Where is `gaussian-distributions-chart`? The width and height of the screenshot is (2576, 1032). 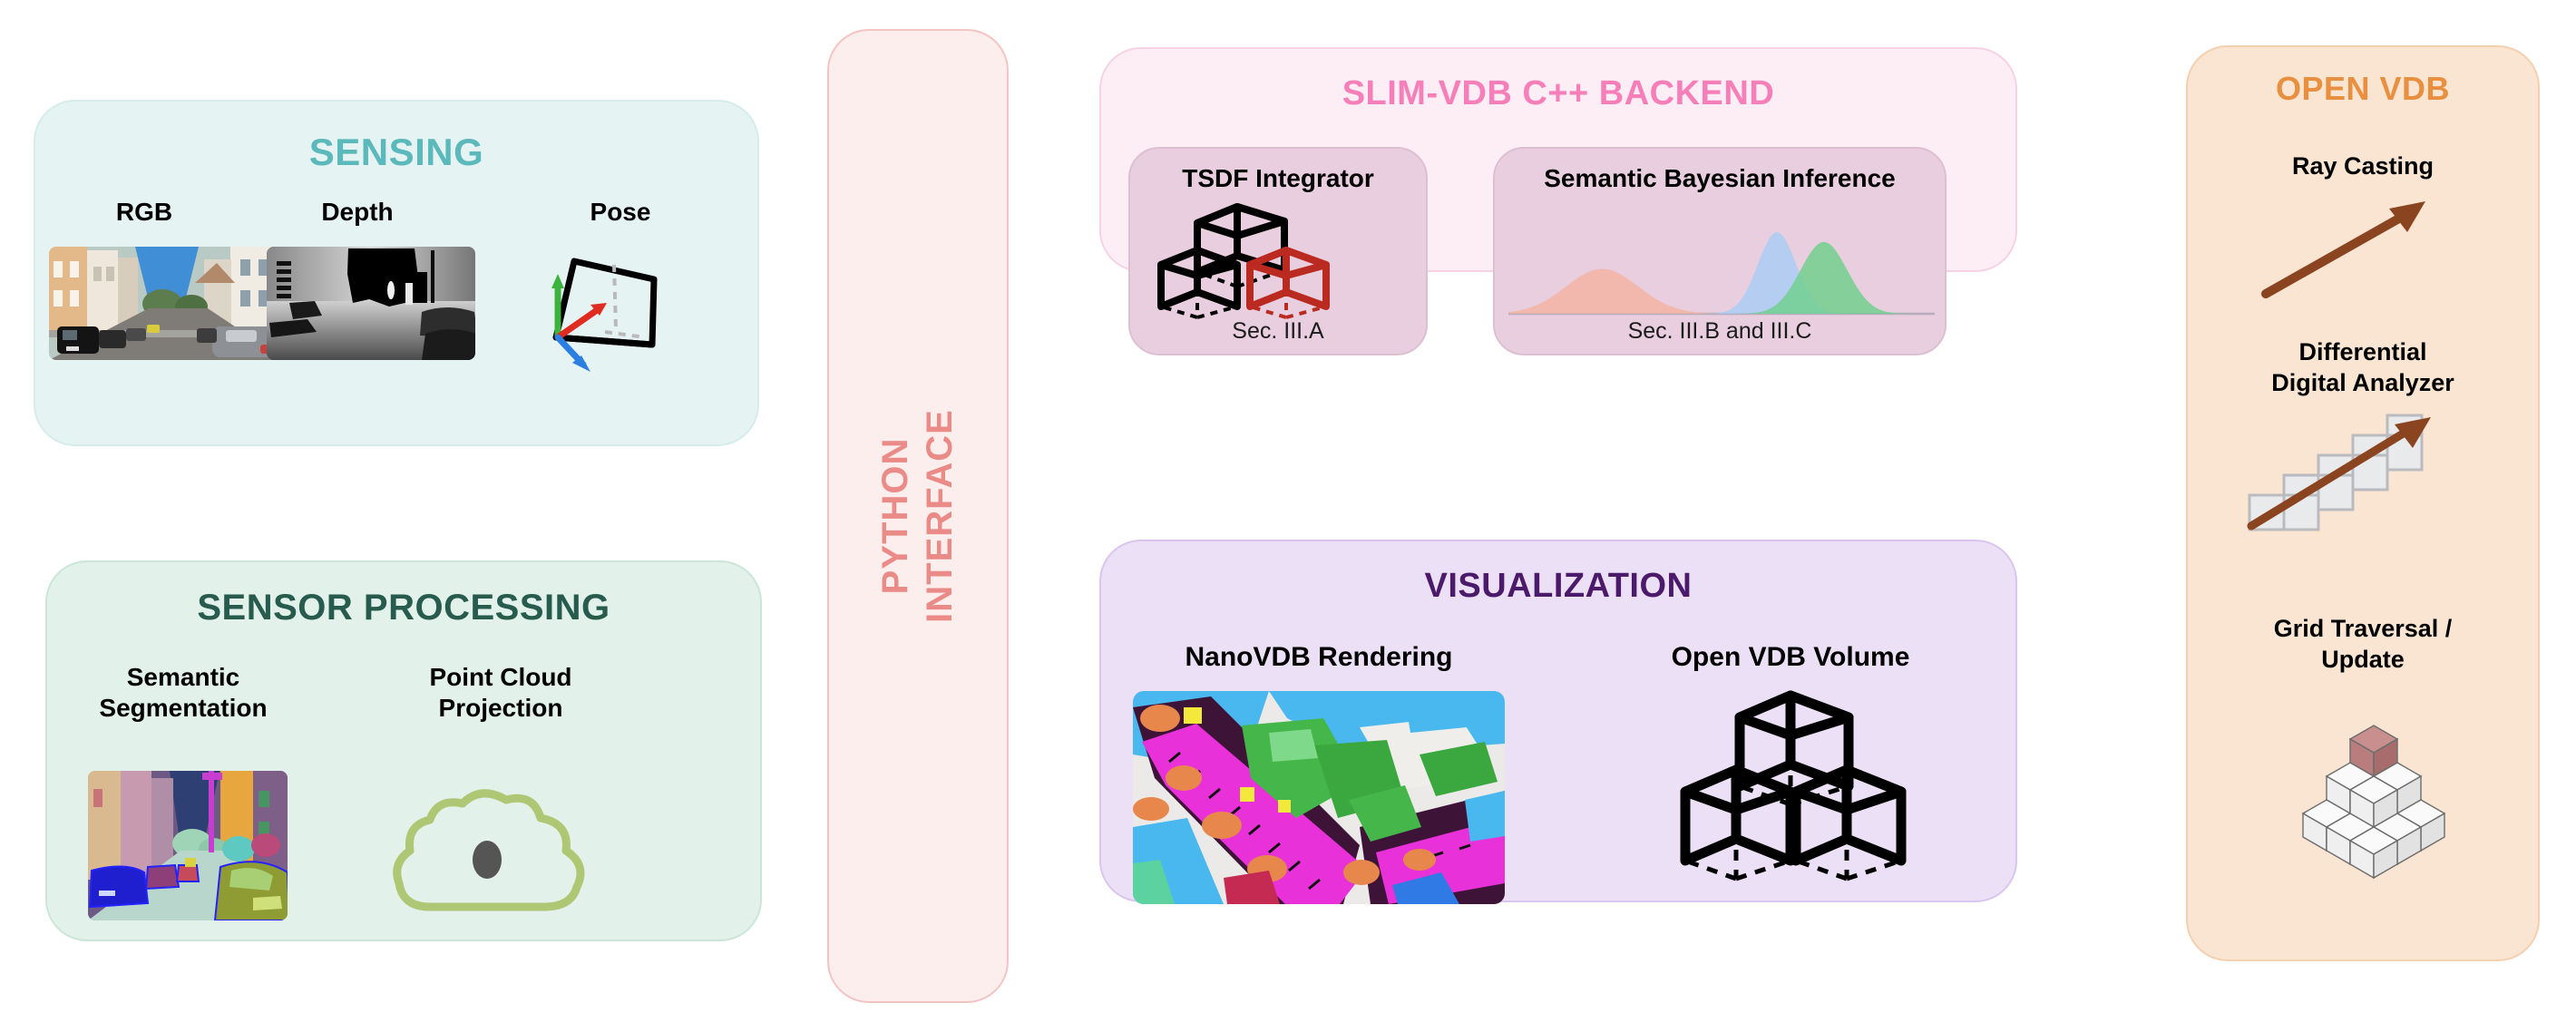
gaussian-distributions-chart is located at coordinates (1721, 276).